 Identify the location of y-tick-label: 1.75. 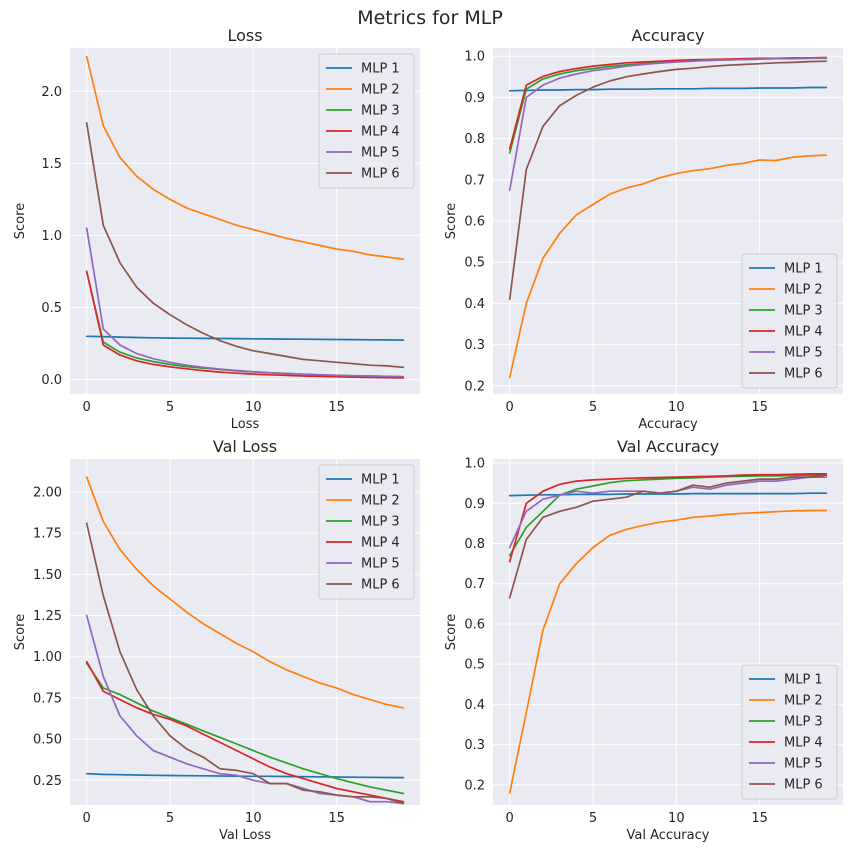
(47, 534).